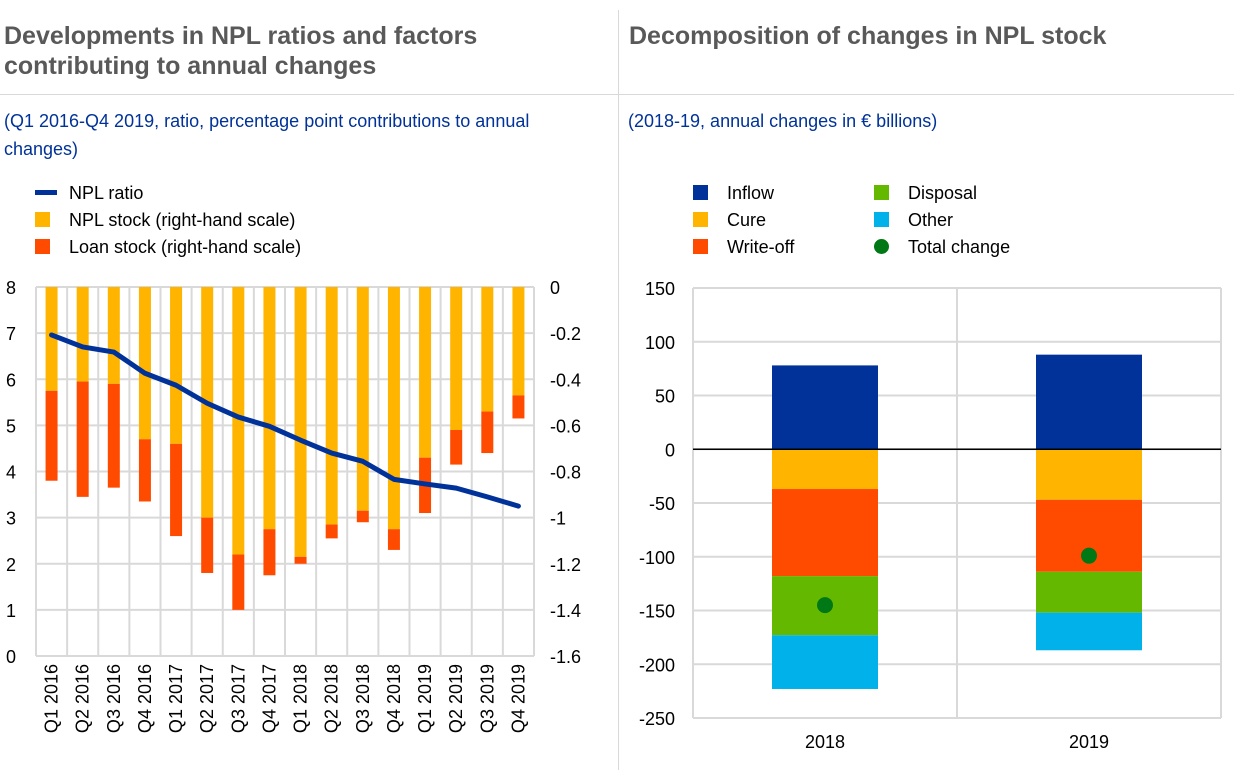 The width and height of the screenshot is (1240, 778). I want to click on left-axis-tick-label: 3, so click(11, 519).